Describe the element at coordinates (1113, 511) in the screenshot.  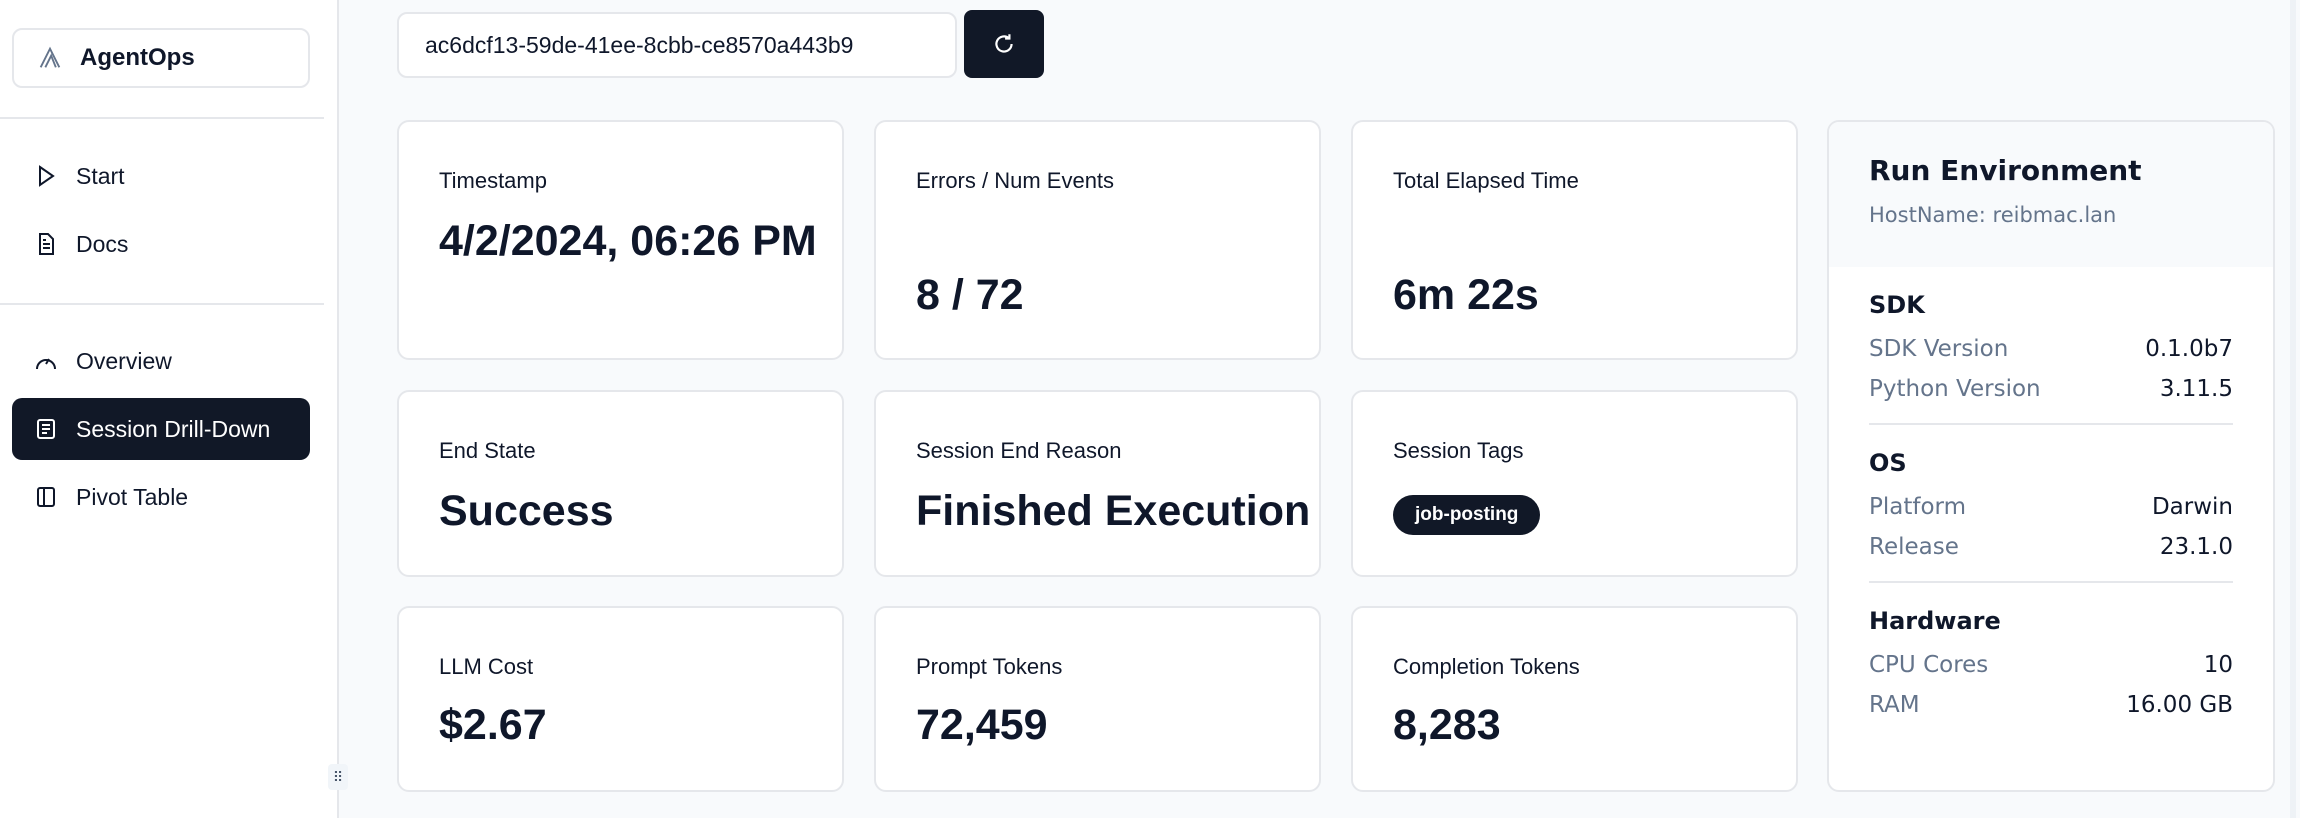
I see `card-value: Finished Execution` at that location.